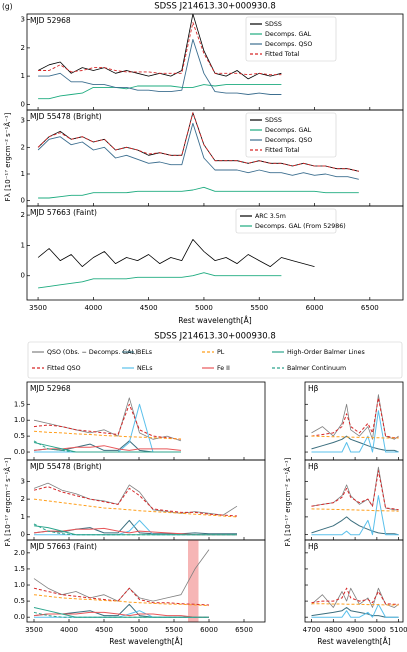 The image size is (407, 652). I want to click on x-tick-label: 6000, so click(315, 308).